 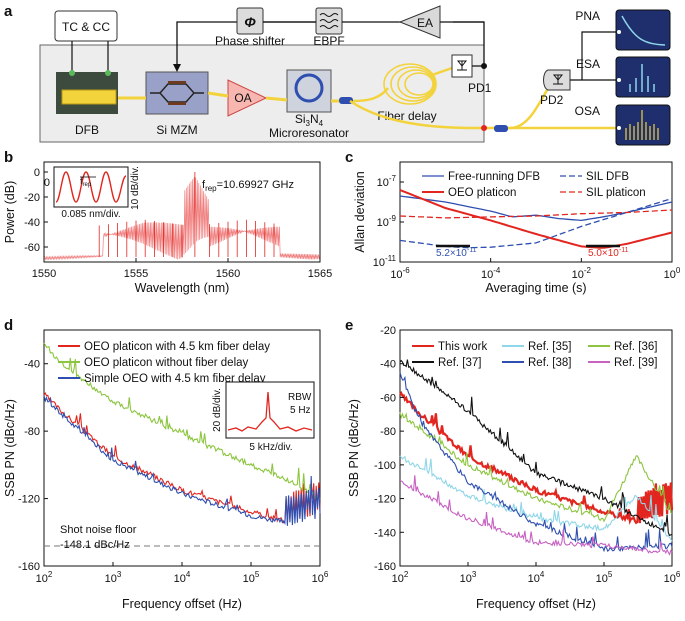 I want to click on chart-d-lines, so click(x=182, y=434).